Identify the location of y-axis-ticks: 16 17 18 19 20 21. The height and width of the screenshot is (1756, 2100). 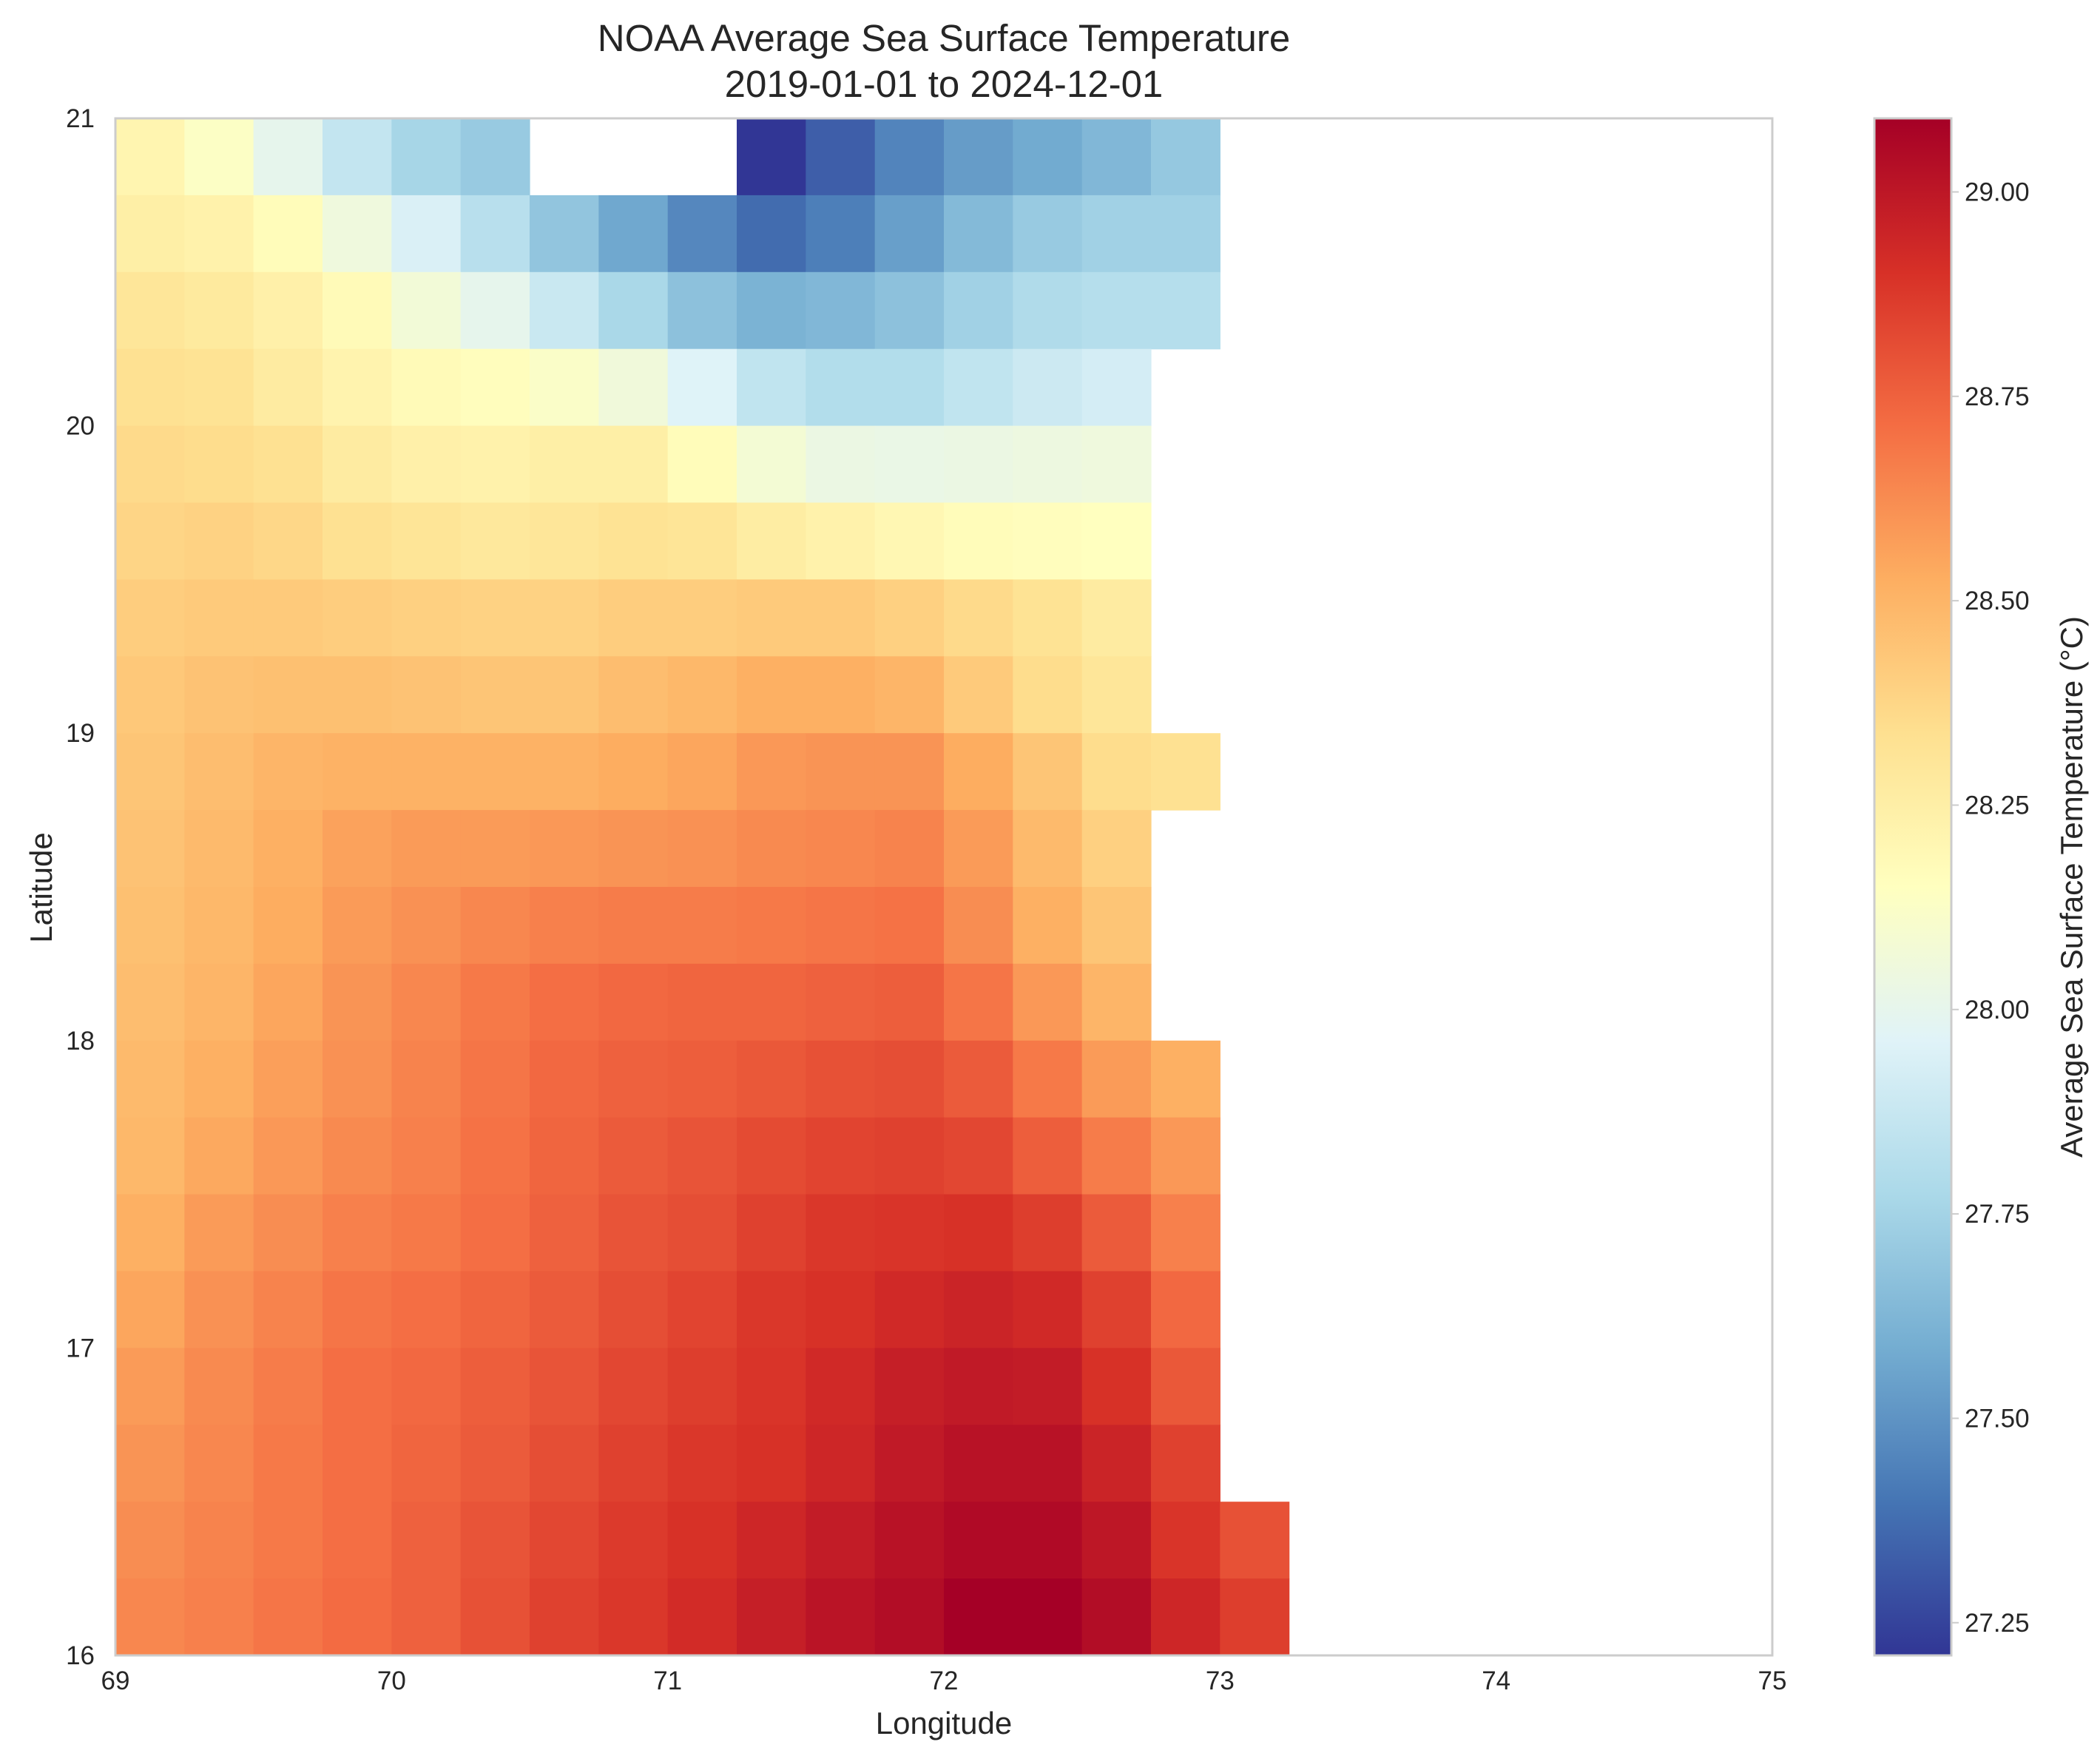
(80, 887).